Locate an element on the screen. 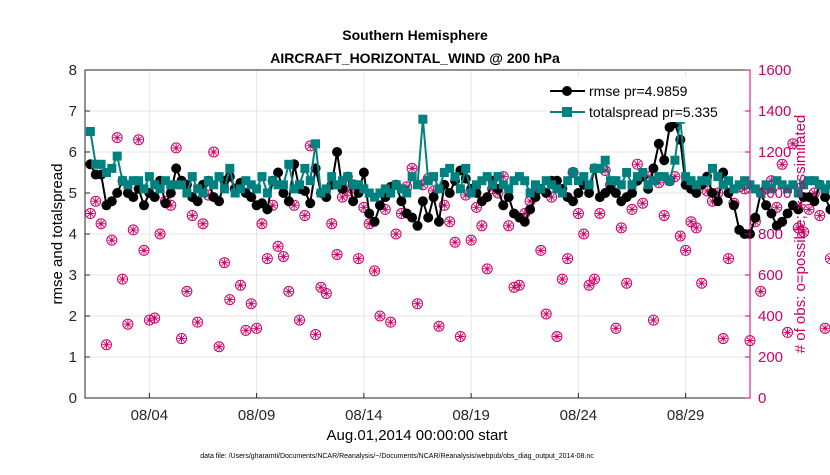 Image resolution: width=830 pixels, height=475 pixels. y-left-tick-label: 7 is located at coordinates (73, 111).